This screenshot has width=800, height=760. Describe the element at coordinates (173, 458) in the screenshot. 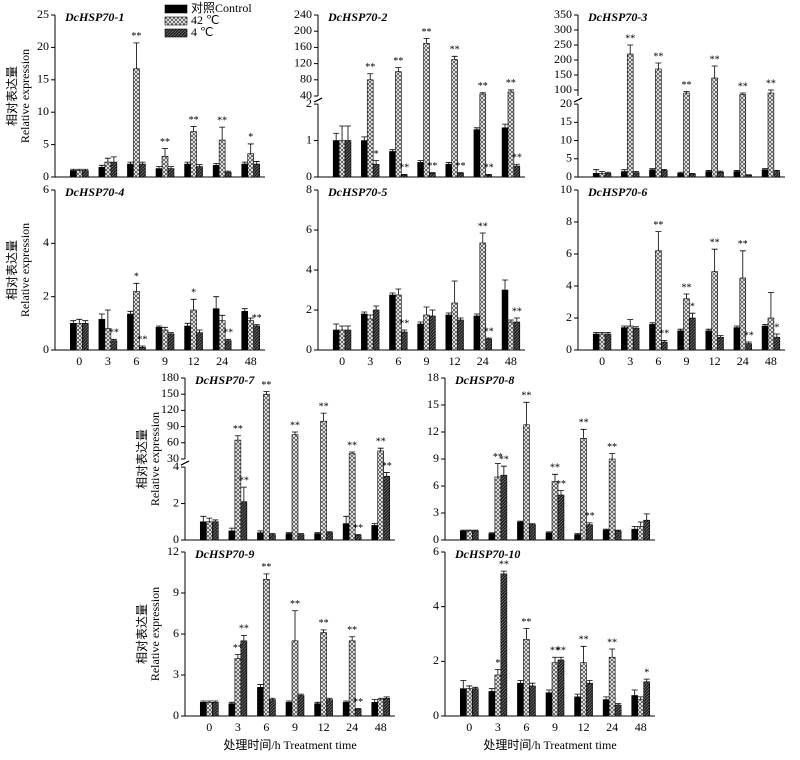

I see `y-tick-label: 30` at that location.